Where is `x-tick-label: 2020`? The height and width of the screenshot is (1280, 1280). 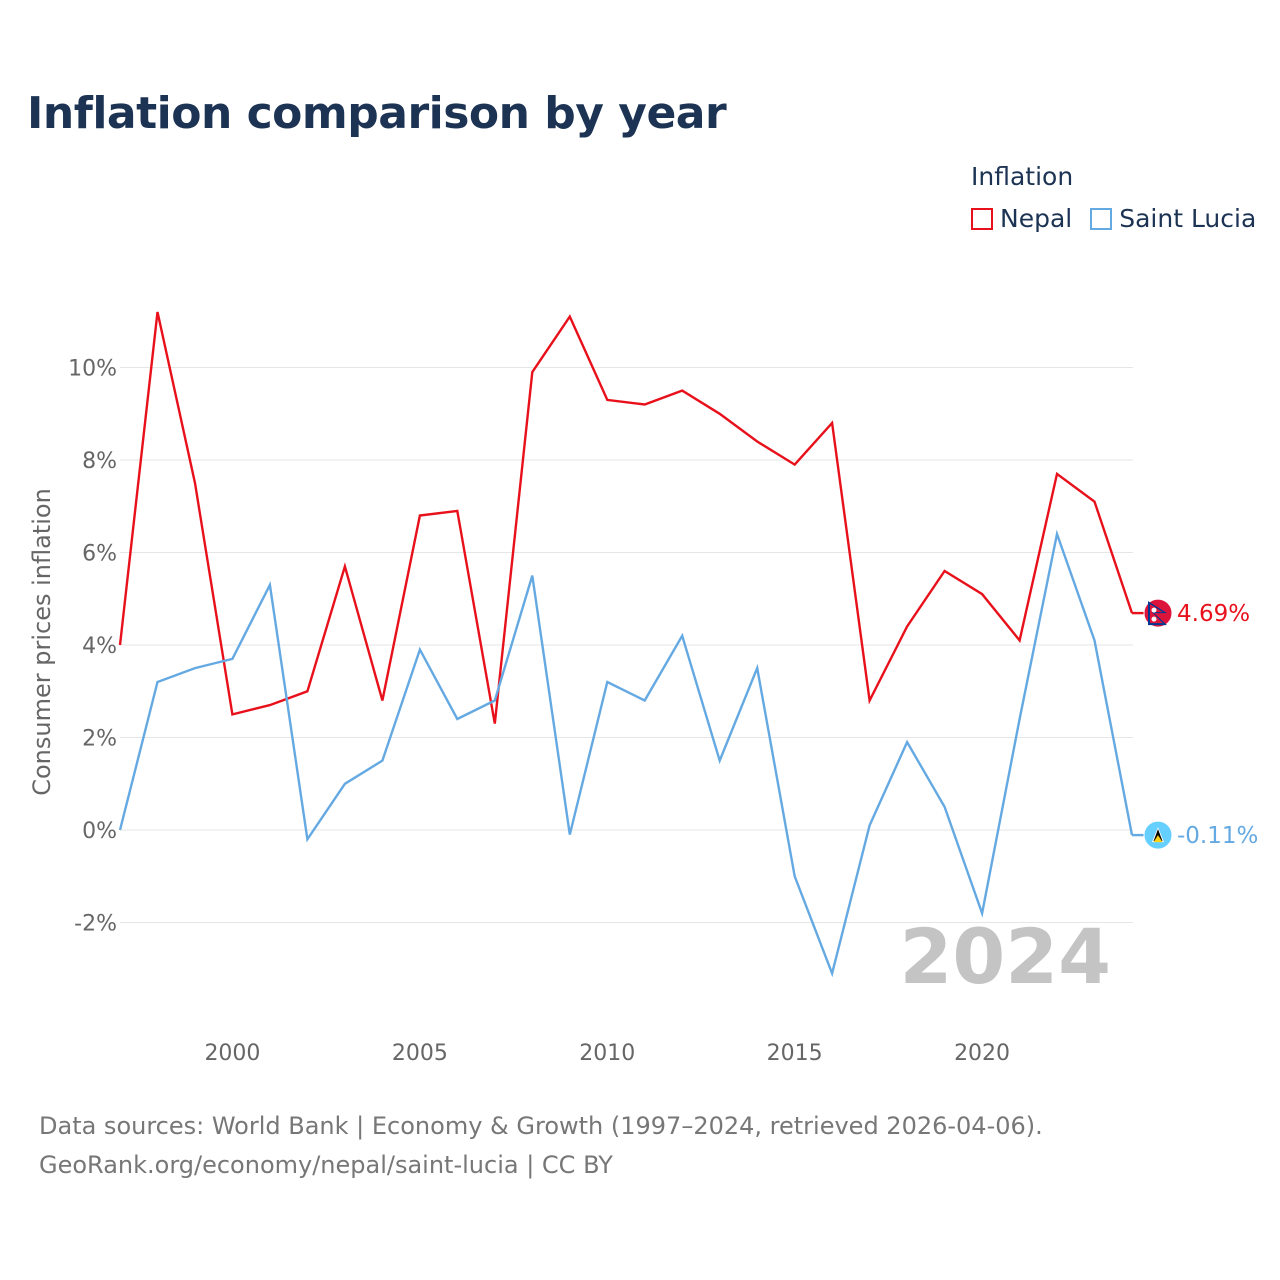 x-tick-label: 2020 is located at coordinates (982, 1053).